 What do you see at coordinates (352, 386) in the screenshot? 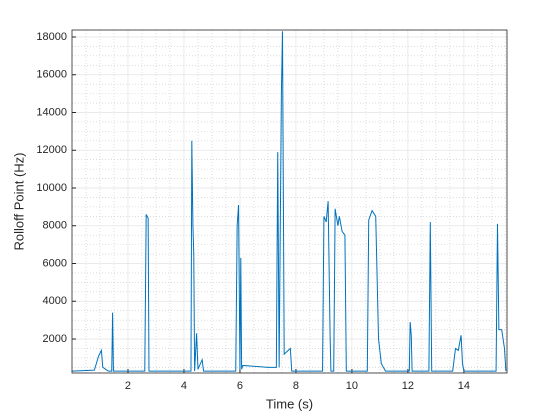
I see `x-tick-label: 10` at bounding box center [352, 386].